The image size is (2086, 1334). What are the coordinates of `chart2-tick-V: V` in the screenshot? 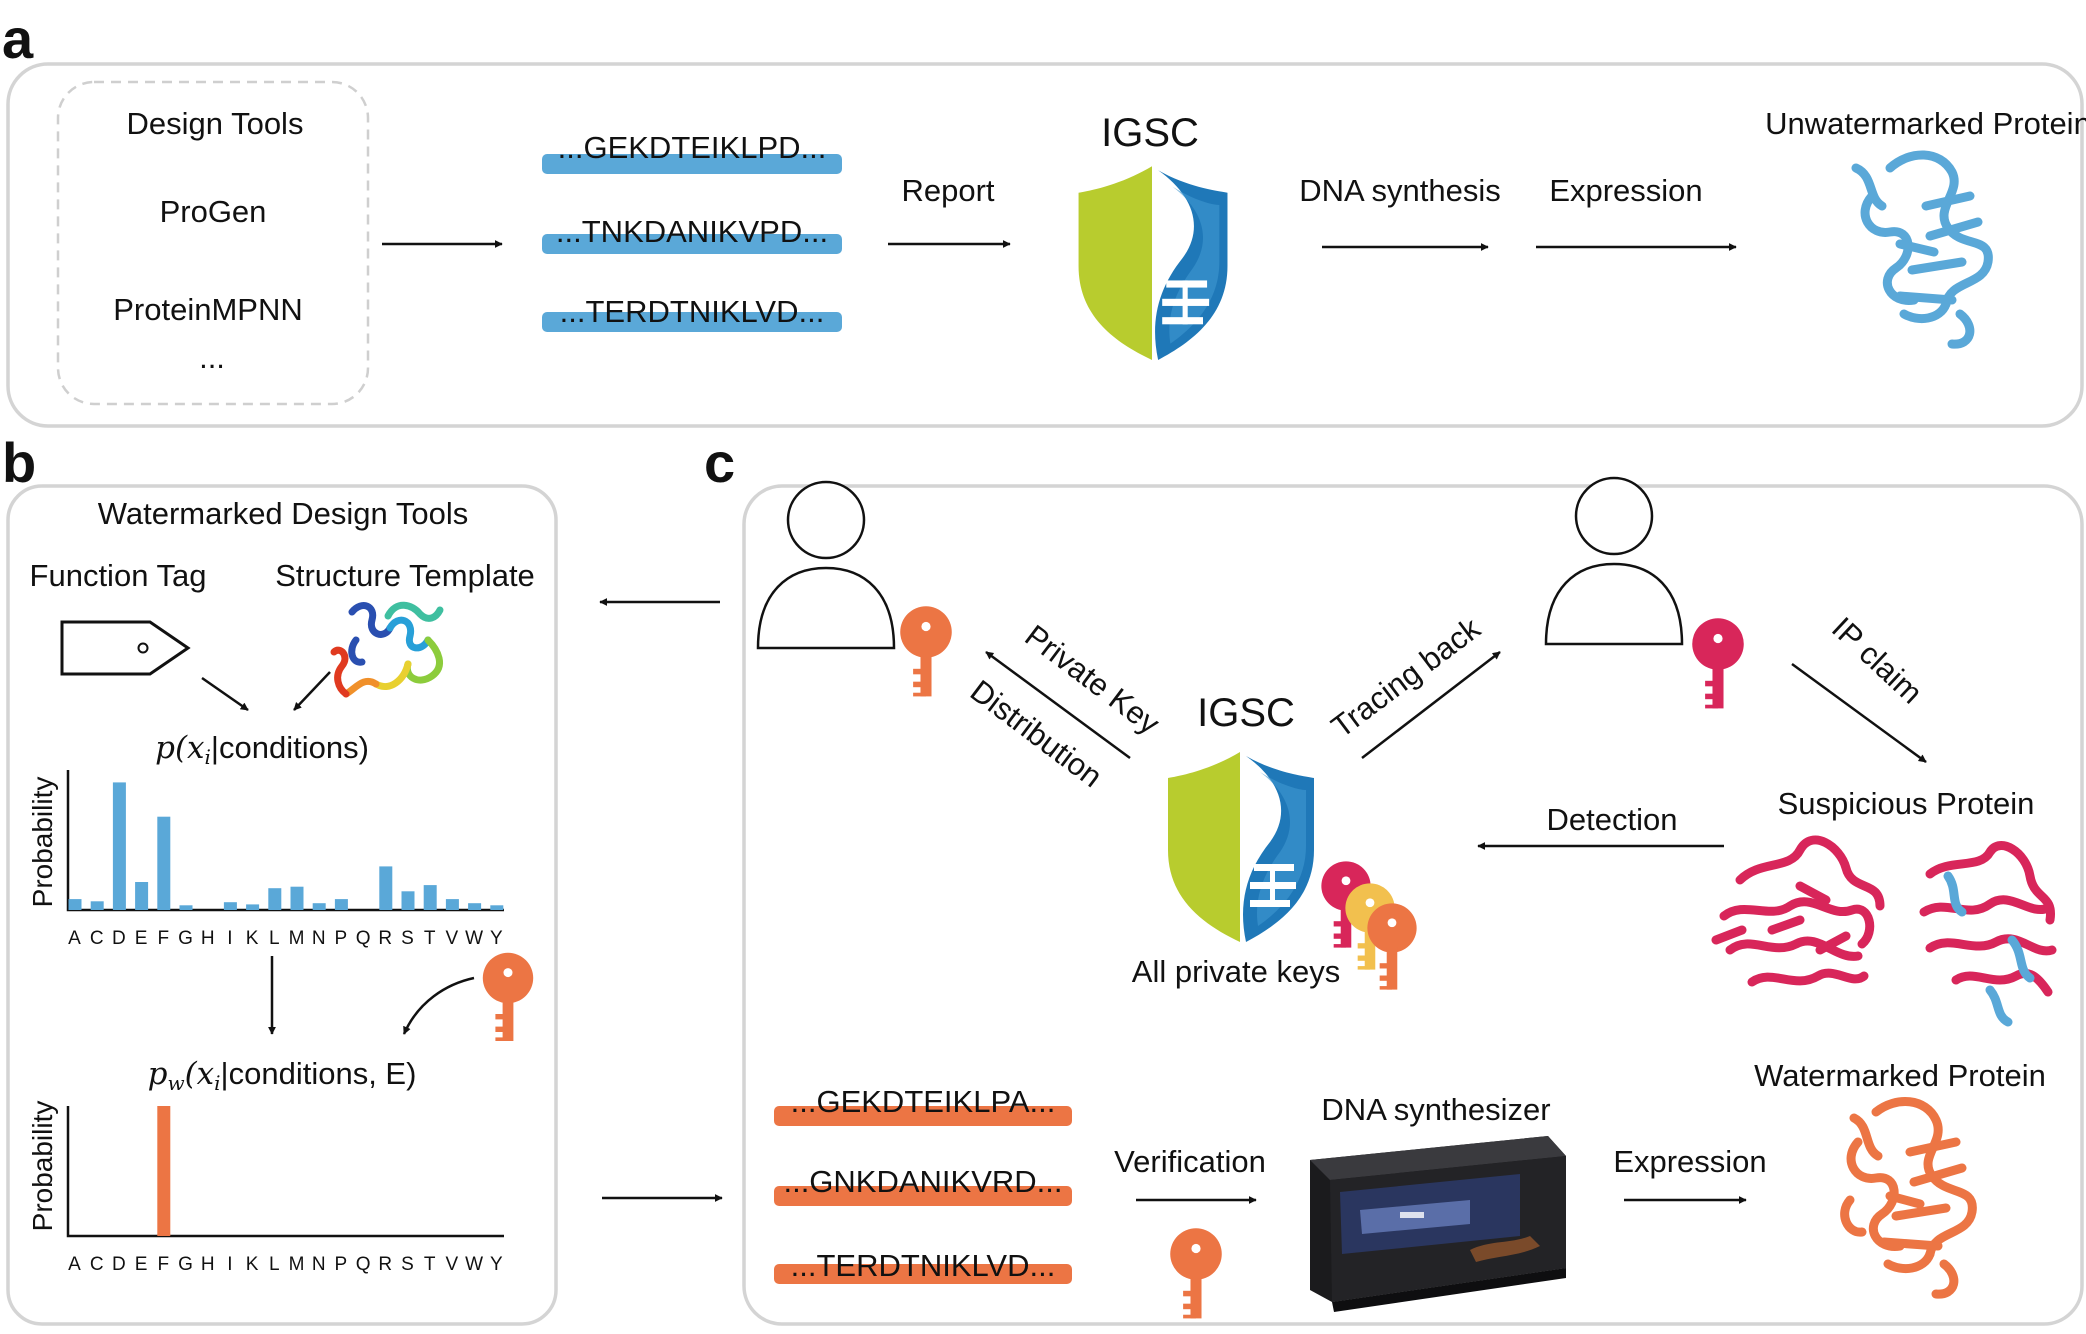 It's located at (453, 1264).